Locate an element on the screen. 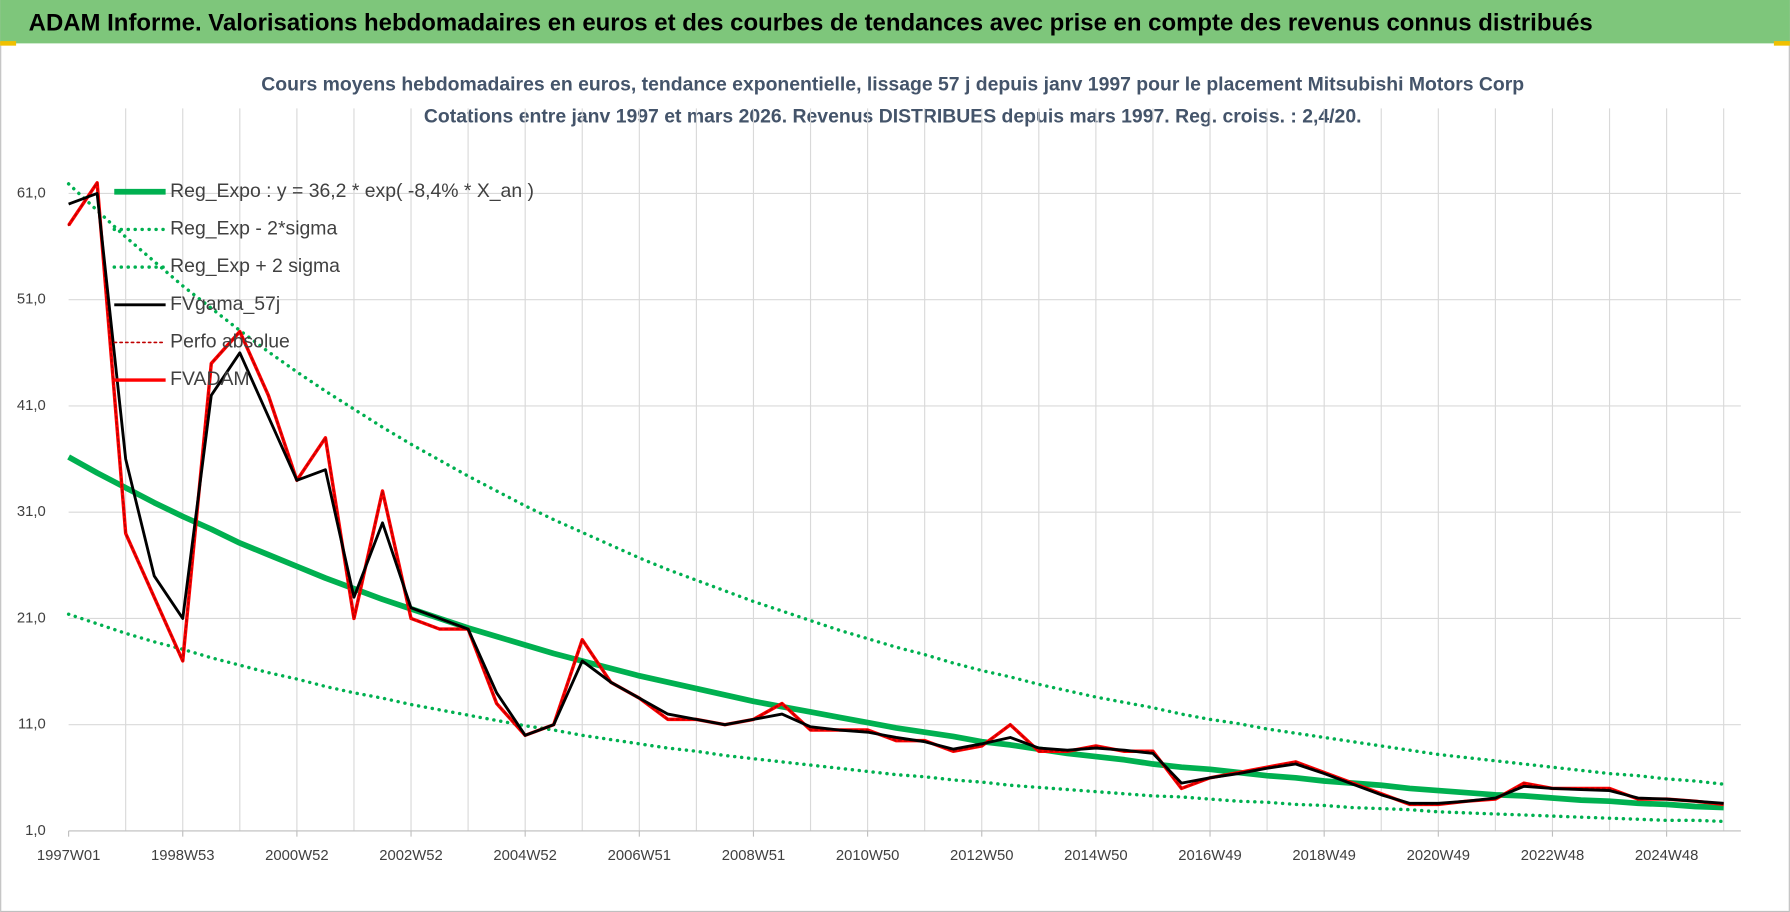 Image resolution: width=1790 pixels, height=912 pixels. x-tick-label: 2018W49 is located at coordinates (1323, 856).